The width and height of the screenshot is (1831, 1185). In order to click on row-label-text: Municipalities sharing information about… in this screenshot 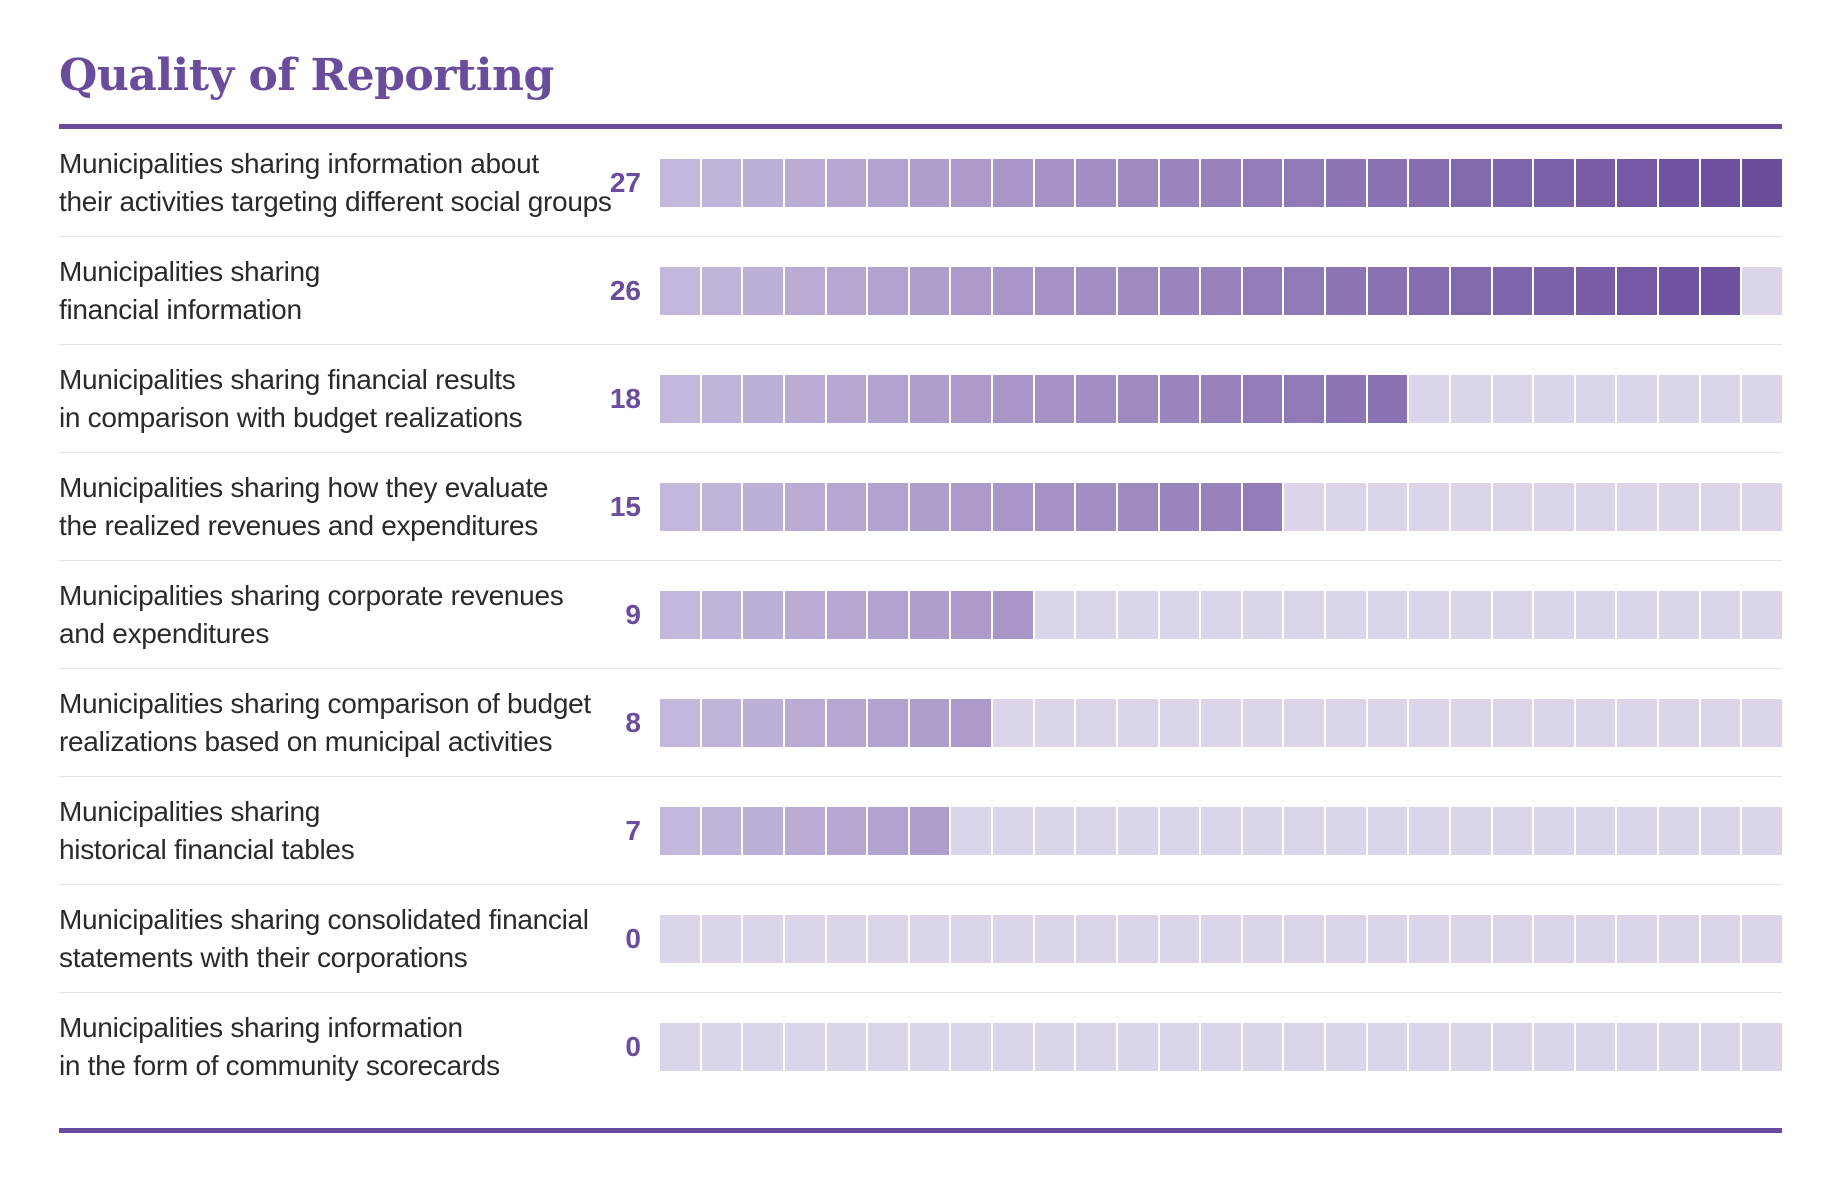, I will do `click(335, 182)`.